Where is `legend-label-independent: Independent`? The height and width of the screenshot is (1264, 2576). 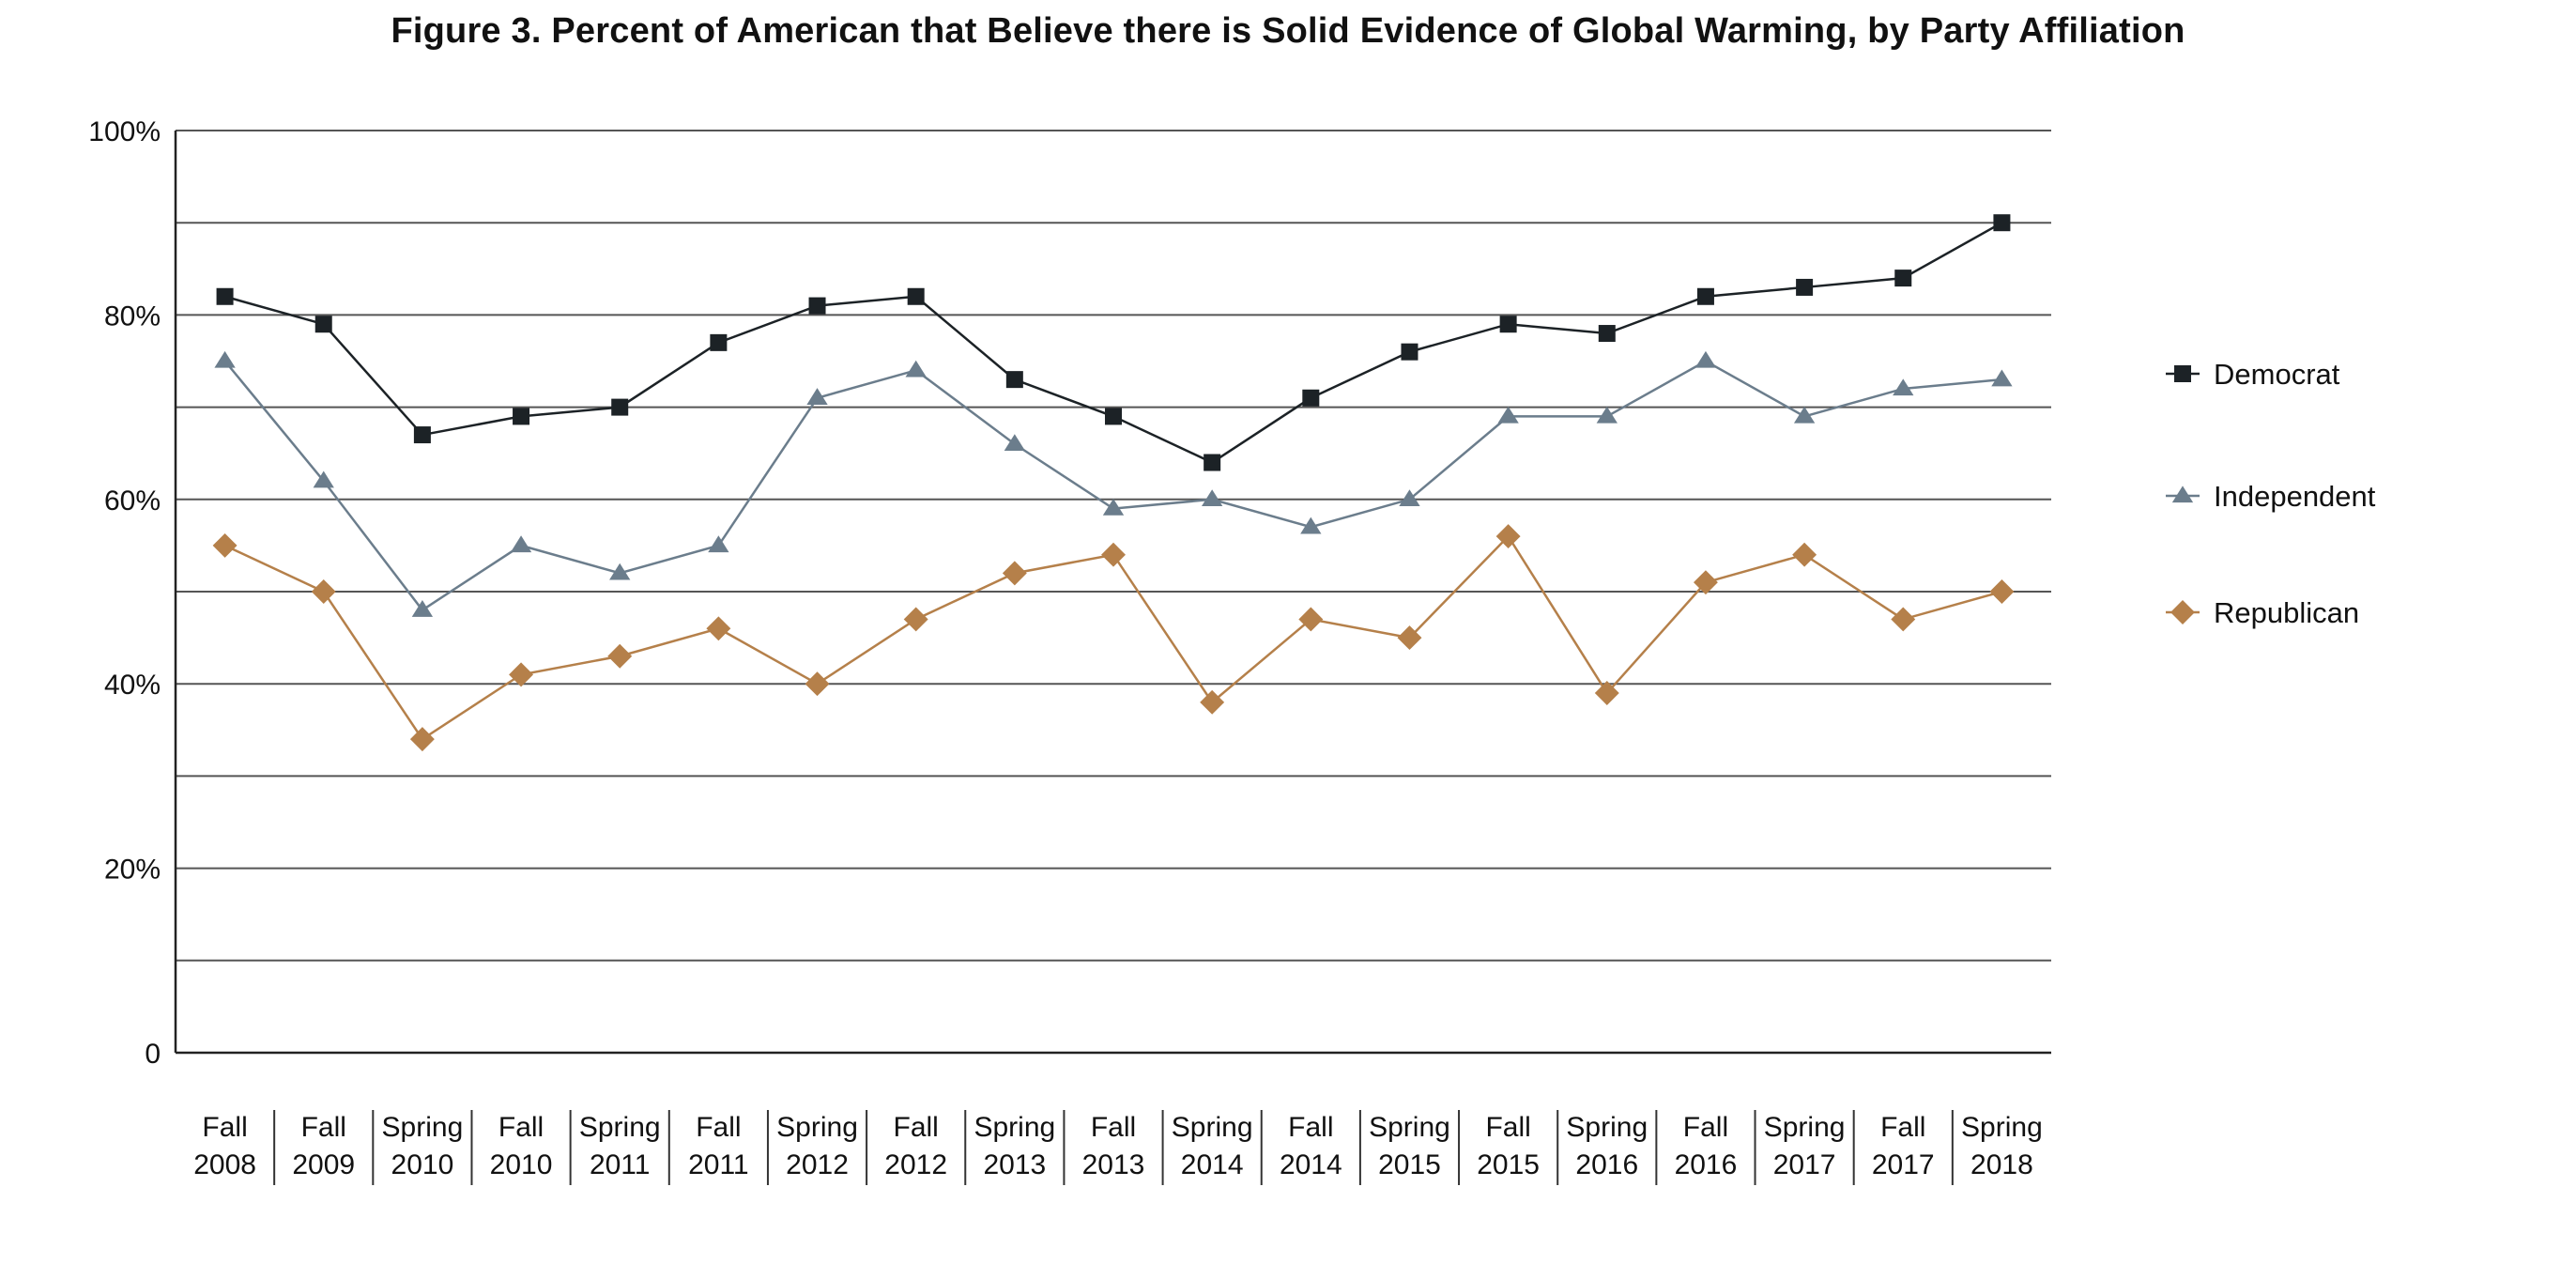 legend-label-independent: Independent is located at coordinates (2295, 496).